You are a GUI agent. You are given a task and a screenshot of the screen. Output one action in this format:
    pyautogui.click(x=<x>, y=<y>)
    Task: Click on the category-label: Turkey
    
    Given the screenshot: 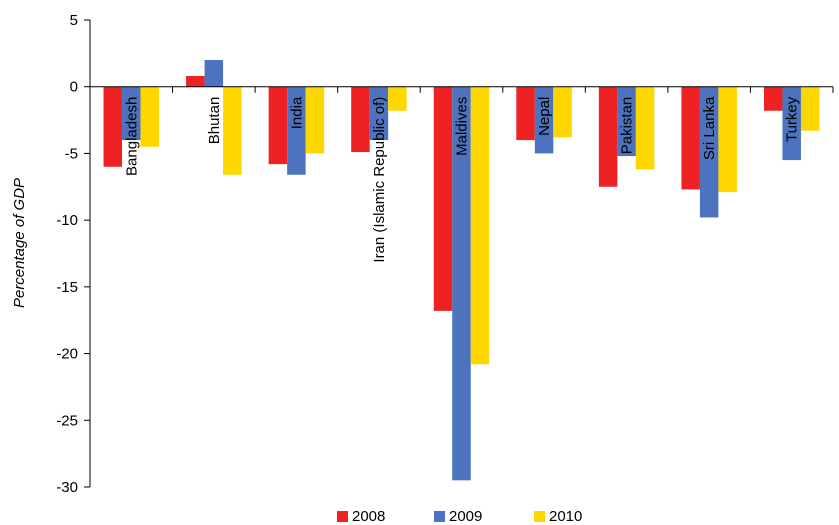 What is the action you would take?
    pyautogui.click(x=792, y=119)
    